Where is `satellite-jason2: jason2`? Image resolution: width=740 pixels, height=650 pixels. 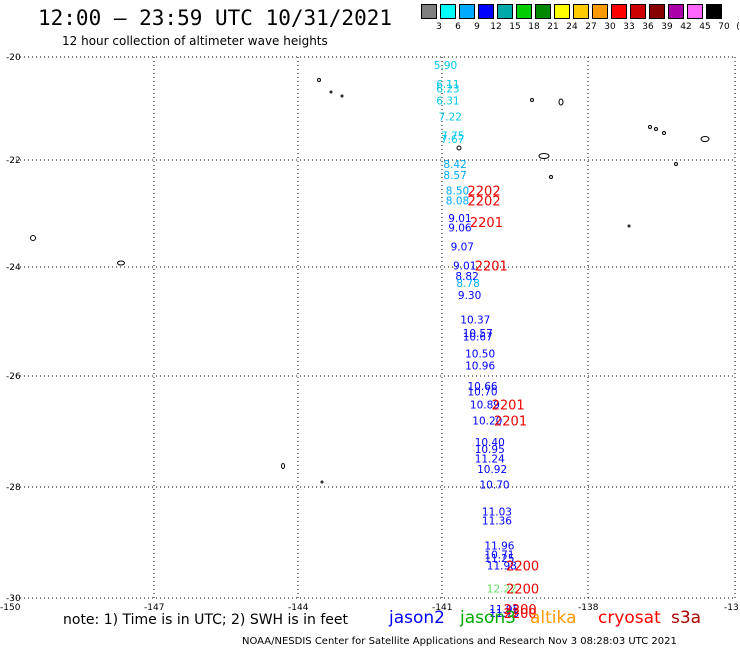 satellite-jason2: jason2 is located at coordinates (417, 618).